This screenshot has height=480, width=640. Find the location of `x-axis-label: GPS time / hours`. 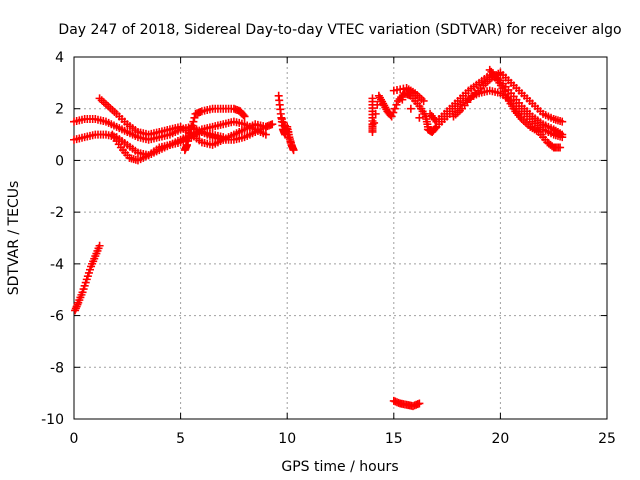

x-axis-label: GPS time / hours is located at coordinates (339, 467).